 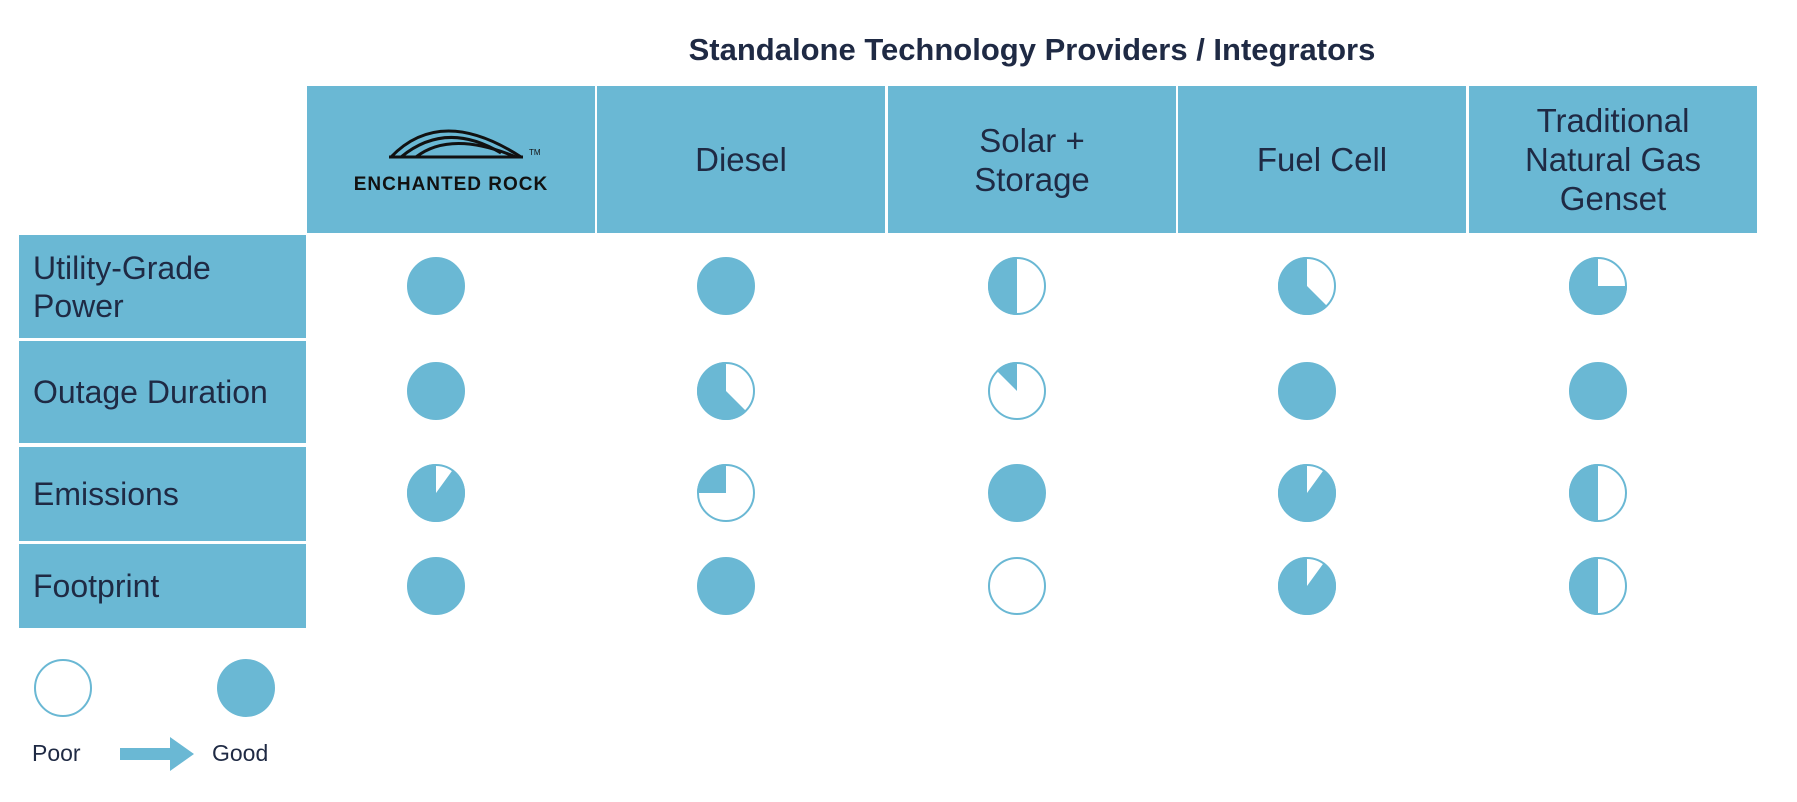 What do you see at coordinates (63, 688) in the screenshot?
I see `legend-poor-empty-circle-icon` at bounding box center [63, 688].